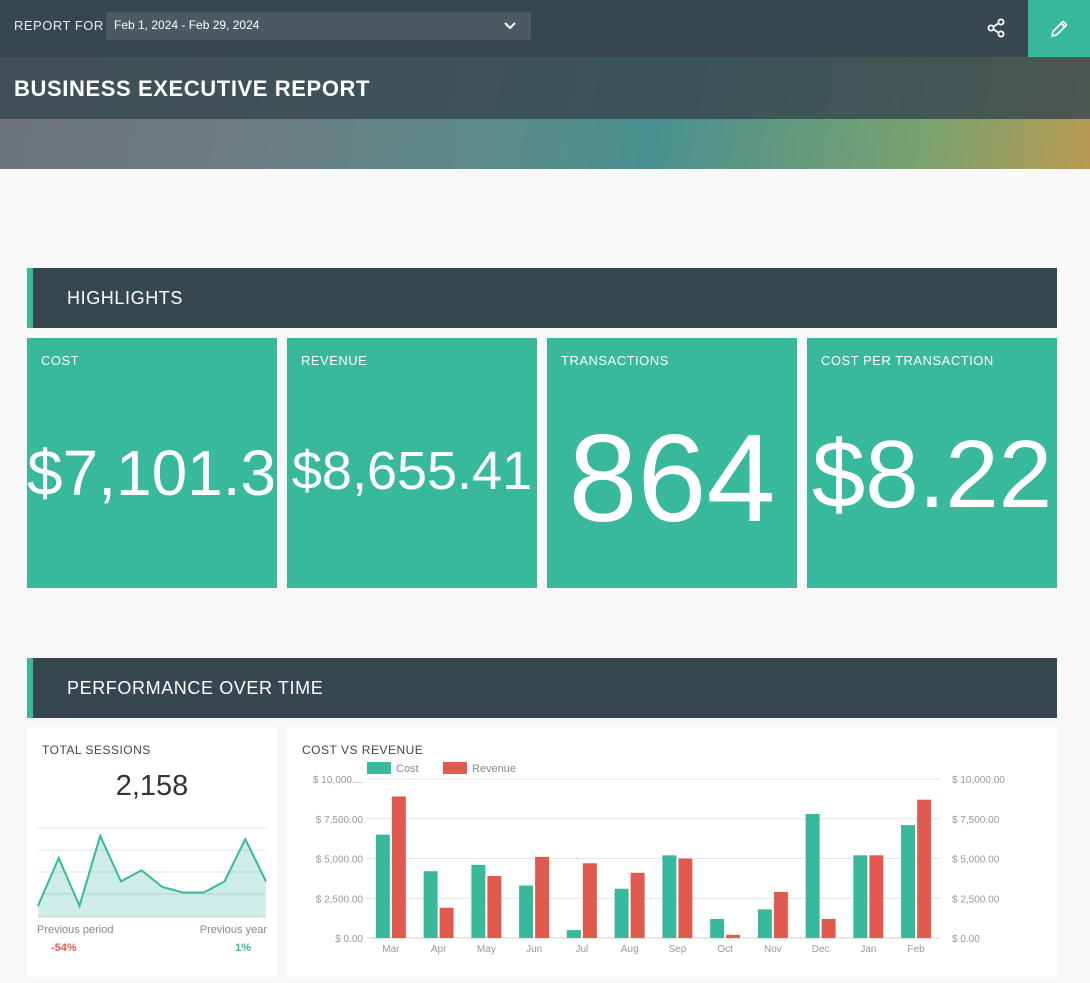  What do you see at coordinates (966, 939) in the screenshot?
I see `y-tick-label-right: $ 0.00` at bounding box center [966, 939].